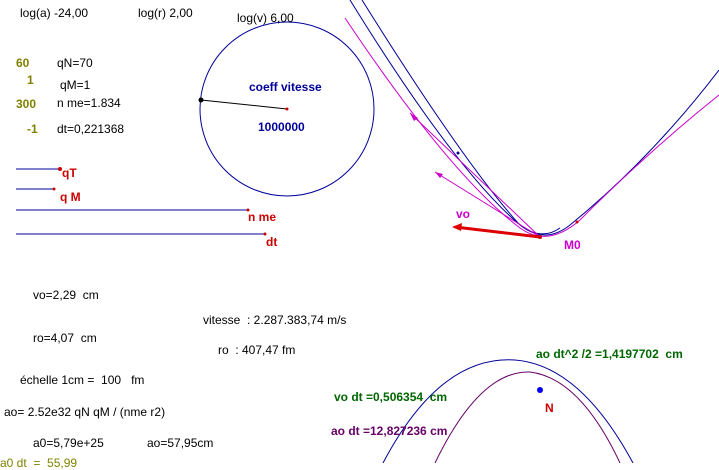 This screenshot has width=719, height=470. I want to click on result-vo-dt: vo dt =0,506354 cm, so click(391, 397).